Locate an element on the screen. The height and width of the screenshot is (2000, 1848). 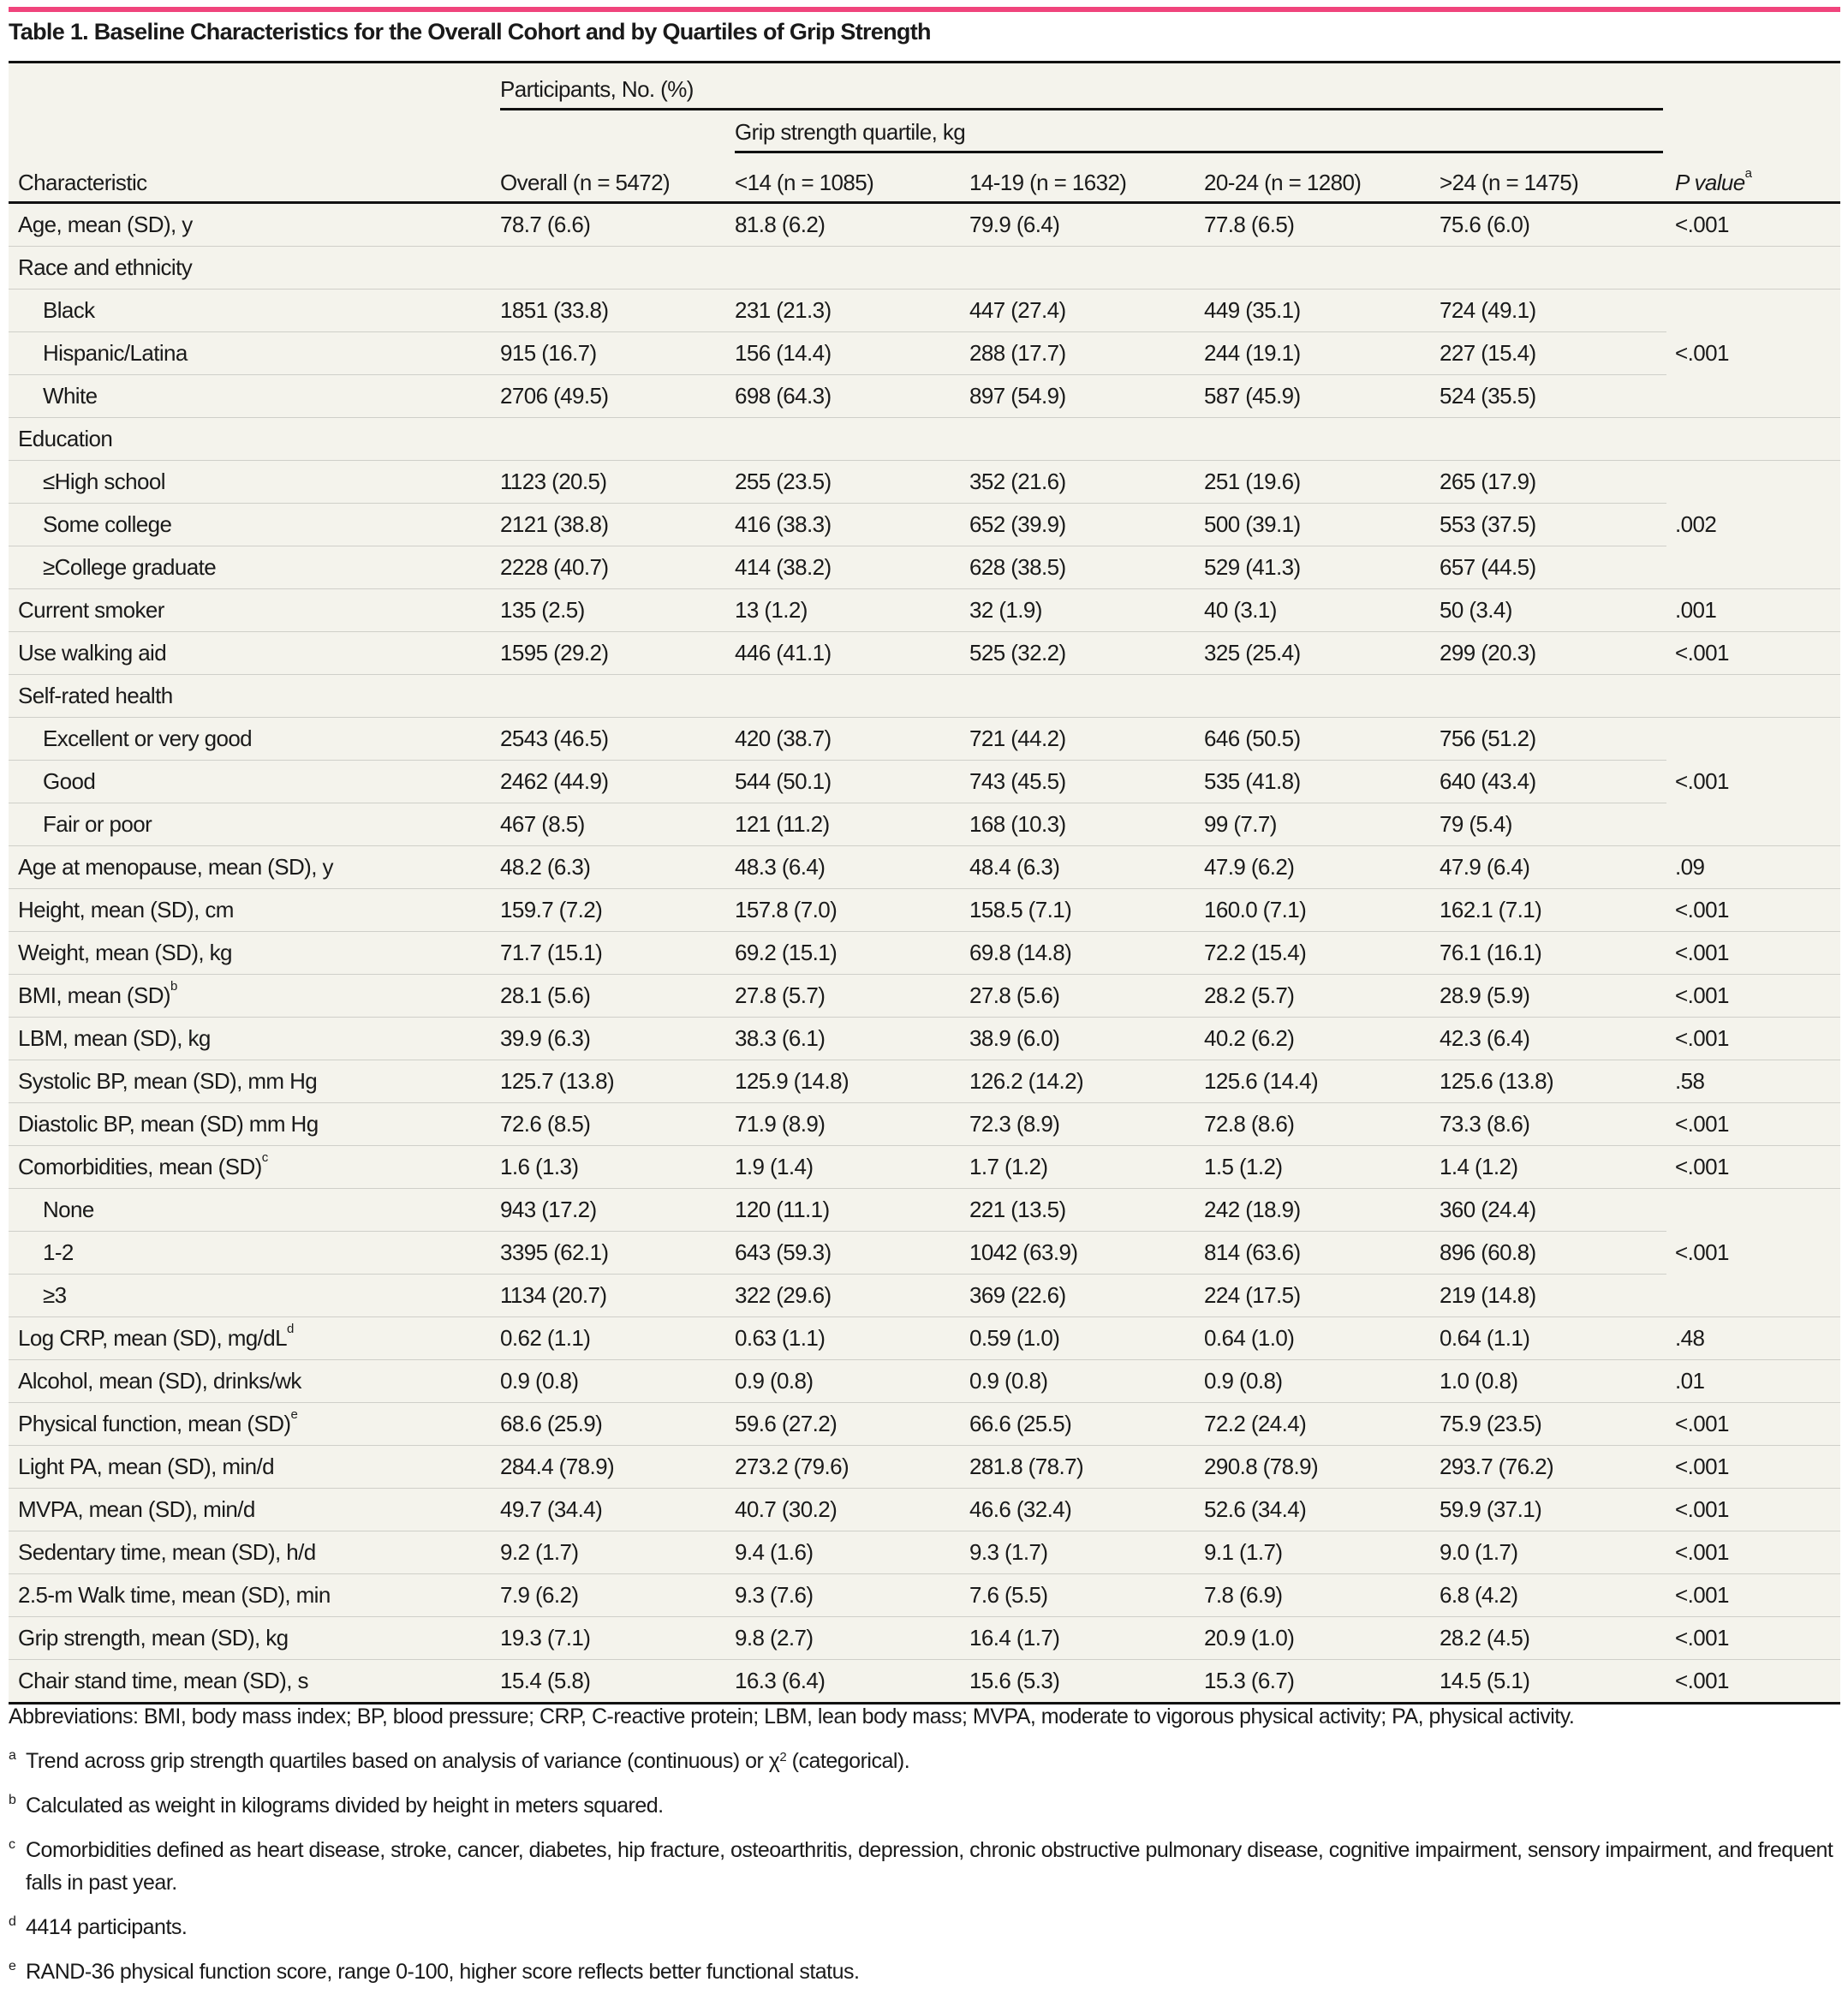
cell-value: 325 (25.4) is located at coordinates (1322, 653).